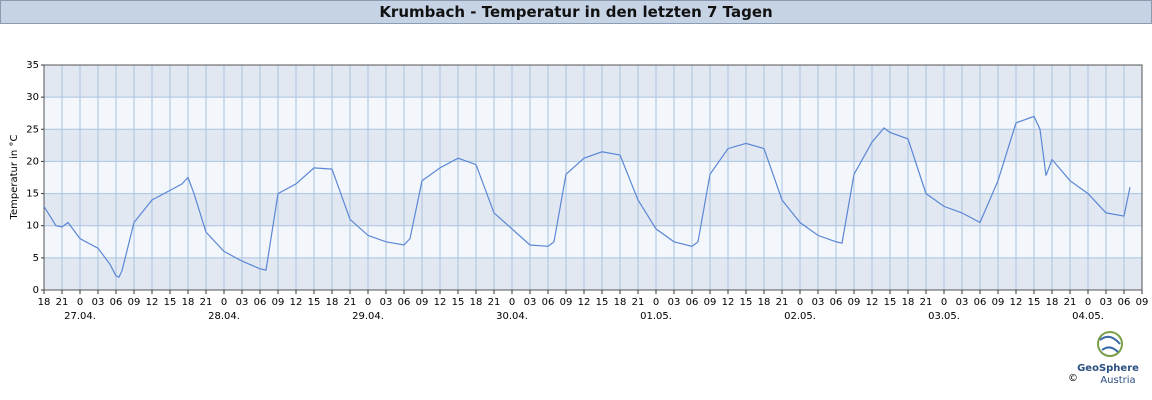  Describe the element at coordinates (32, 129) in the screenshot. I see `y-tick-label: 25` at that location.